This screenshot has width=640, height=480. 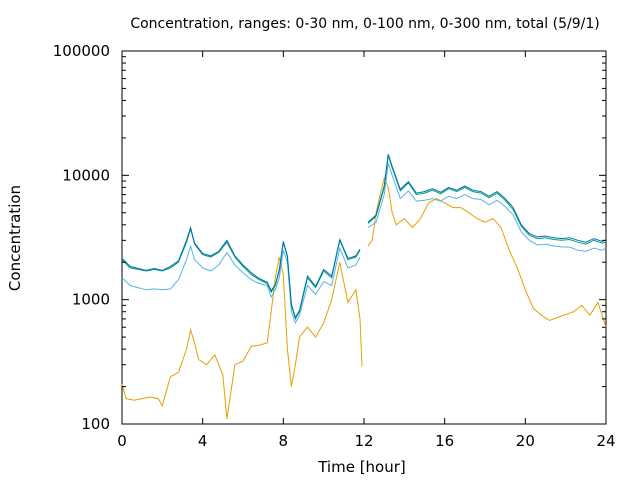 I want to click on y-tick-label: 100, so click(x=95, y=424).